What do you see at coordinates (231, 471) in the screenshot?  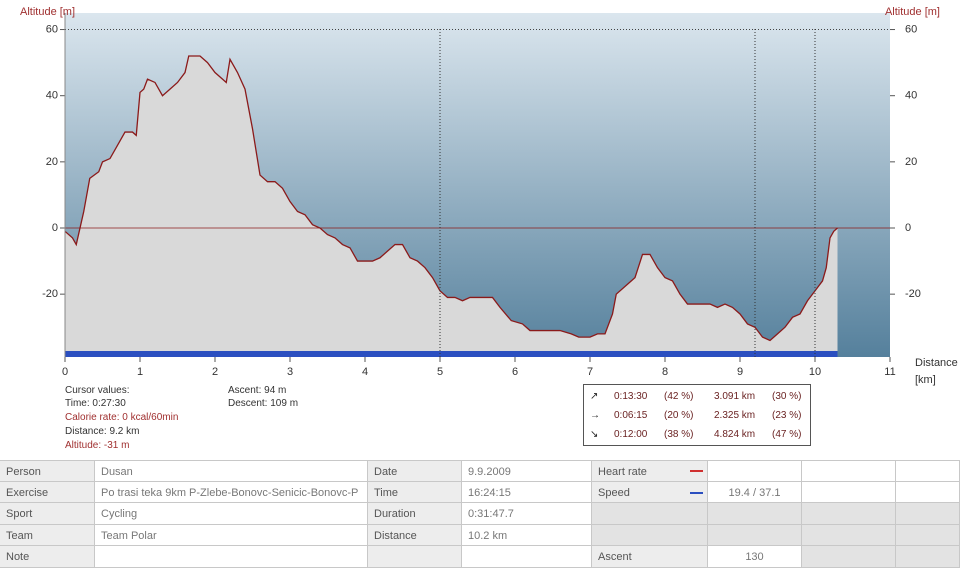 I see `table-cell: Dusan` at bounding box center [231, 471].